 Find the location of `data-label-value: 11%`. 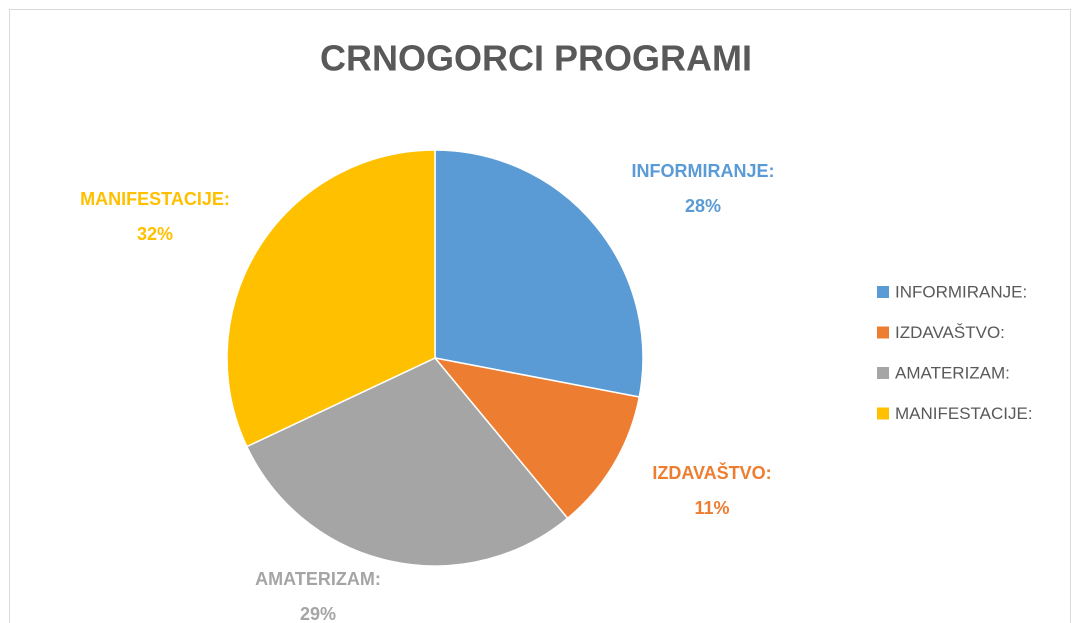

data-label-value: 11% is located at coordinates (711, 508).